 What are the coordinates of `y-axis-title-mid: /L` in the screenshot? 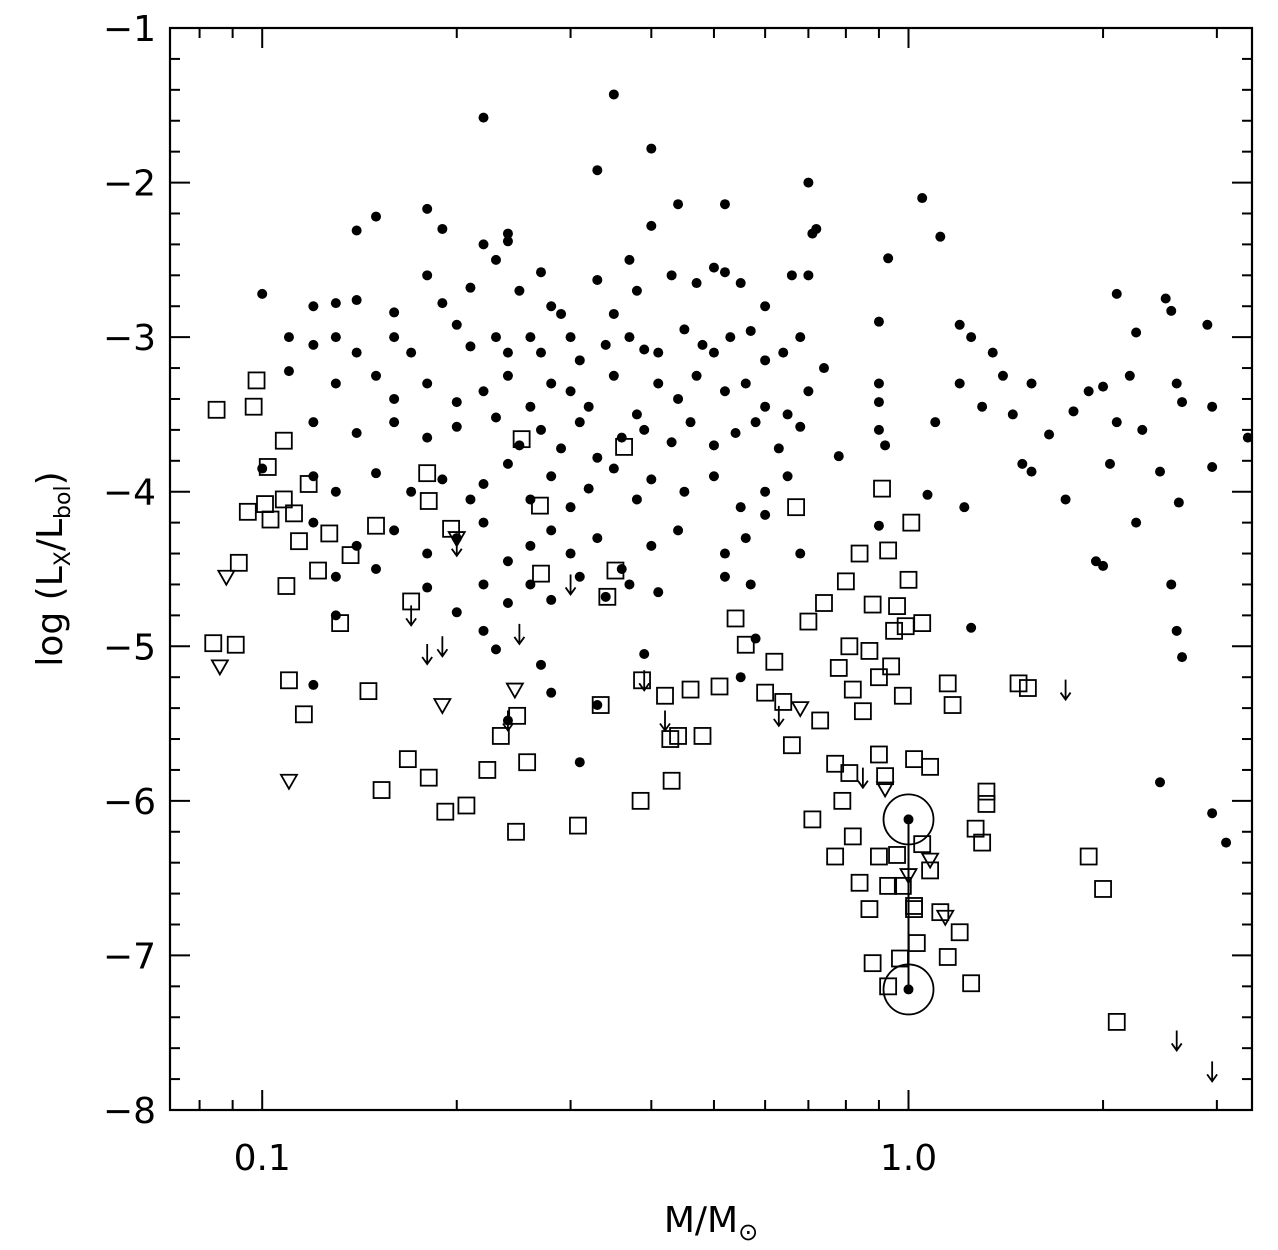 It's located at (50, 535).